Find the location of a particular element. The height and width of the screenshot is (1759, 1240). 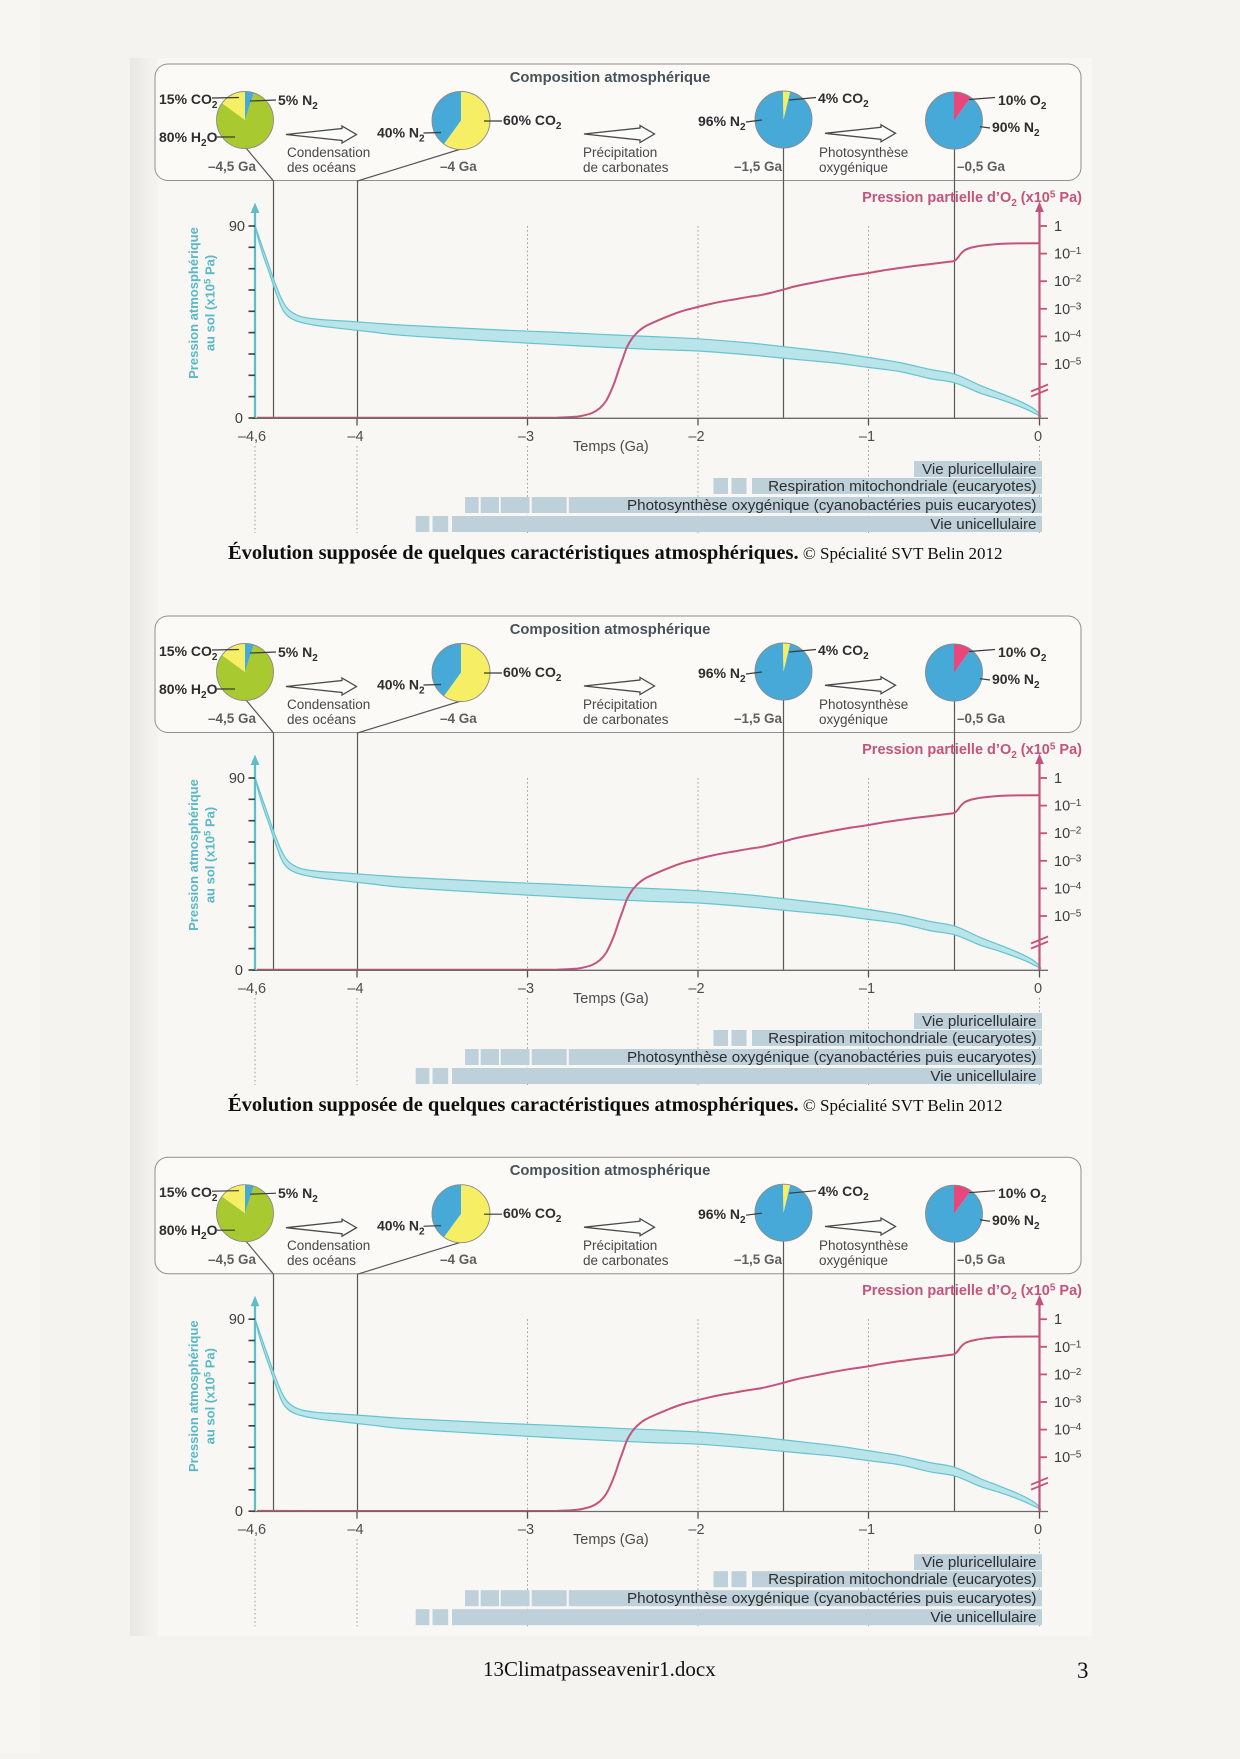

svg-text: 13Climatpasseavenir1.docx is located at coordinates (599, 1669).